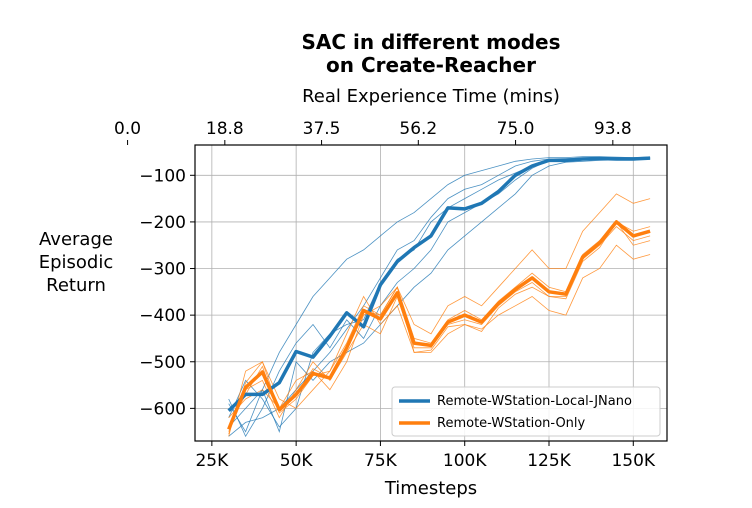 This screenshot has height=508, width=752. Describe the element at coordinates (549, 461) in the screenshot. I see `x-tick-label: 125K` at that location.